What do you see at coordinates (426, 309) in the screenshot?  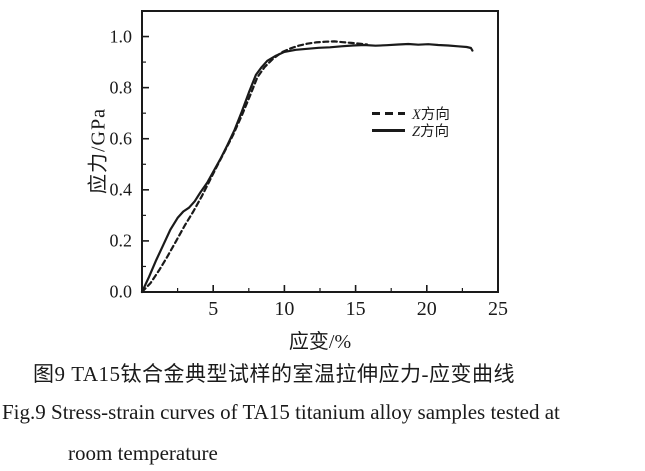 I see `x-tick-label: 20` at bounding box center [426, 309].